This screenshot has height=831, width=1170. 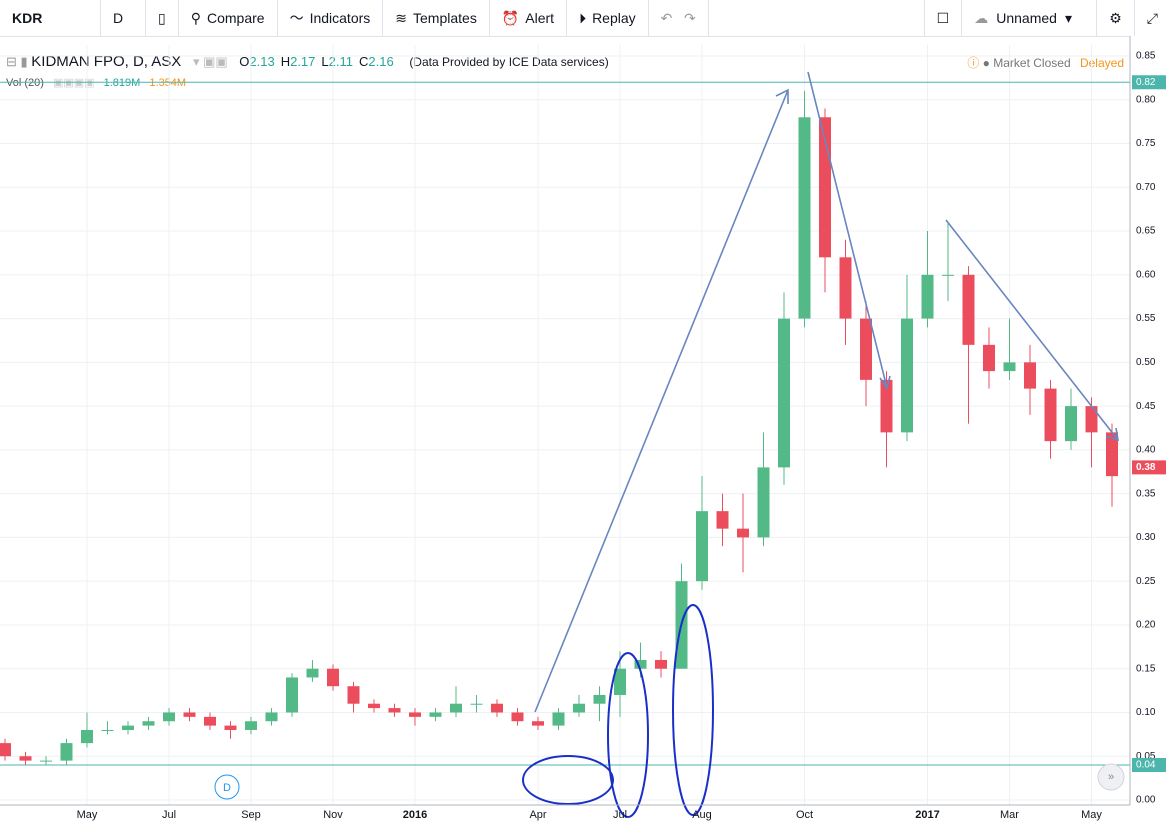 What do you see at coordinates (333, 815) in the screenshot?
I see `x-tick-label: Nov` at bounding box center [333, 815].